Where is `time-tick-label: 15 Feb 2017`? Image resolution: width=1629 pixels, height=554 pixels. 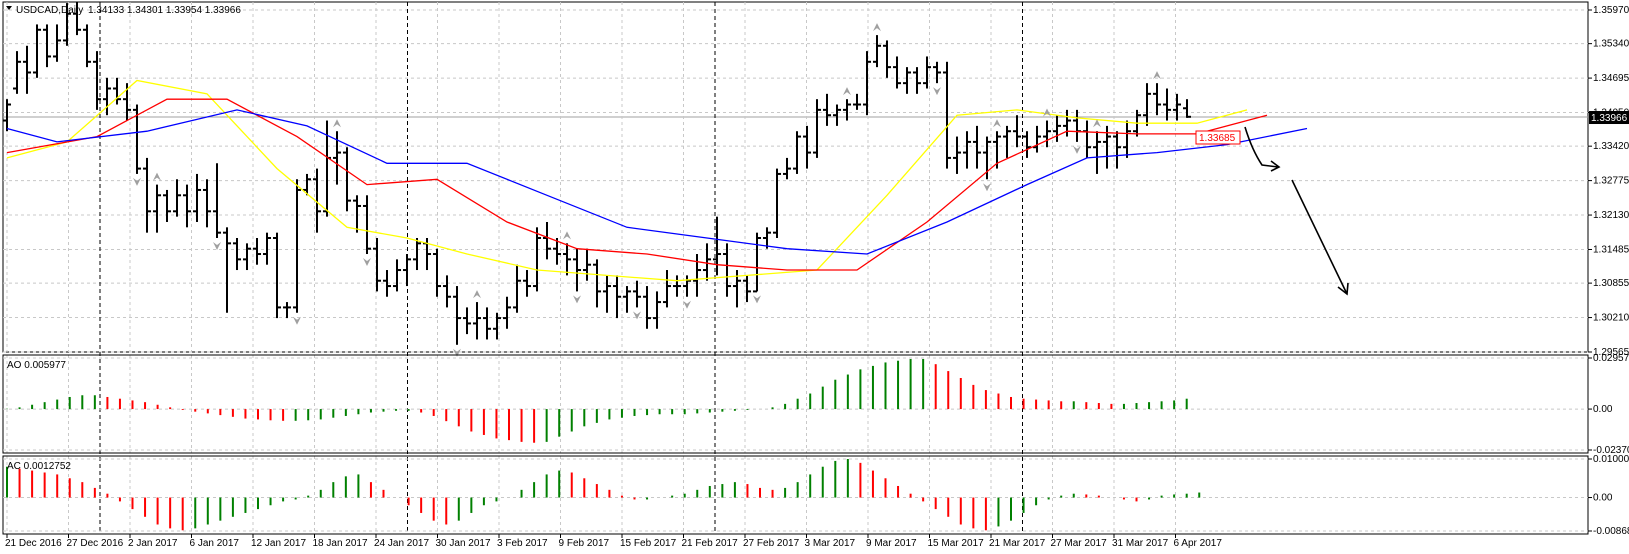
time-tick-label: 15 Feb 2017 is located at coordinates (648, 543).